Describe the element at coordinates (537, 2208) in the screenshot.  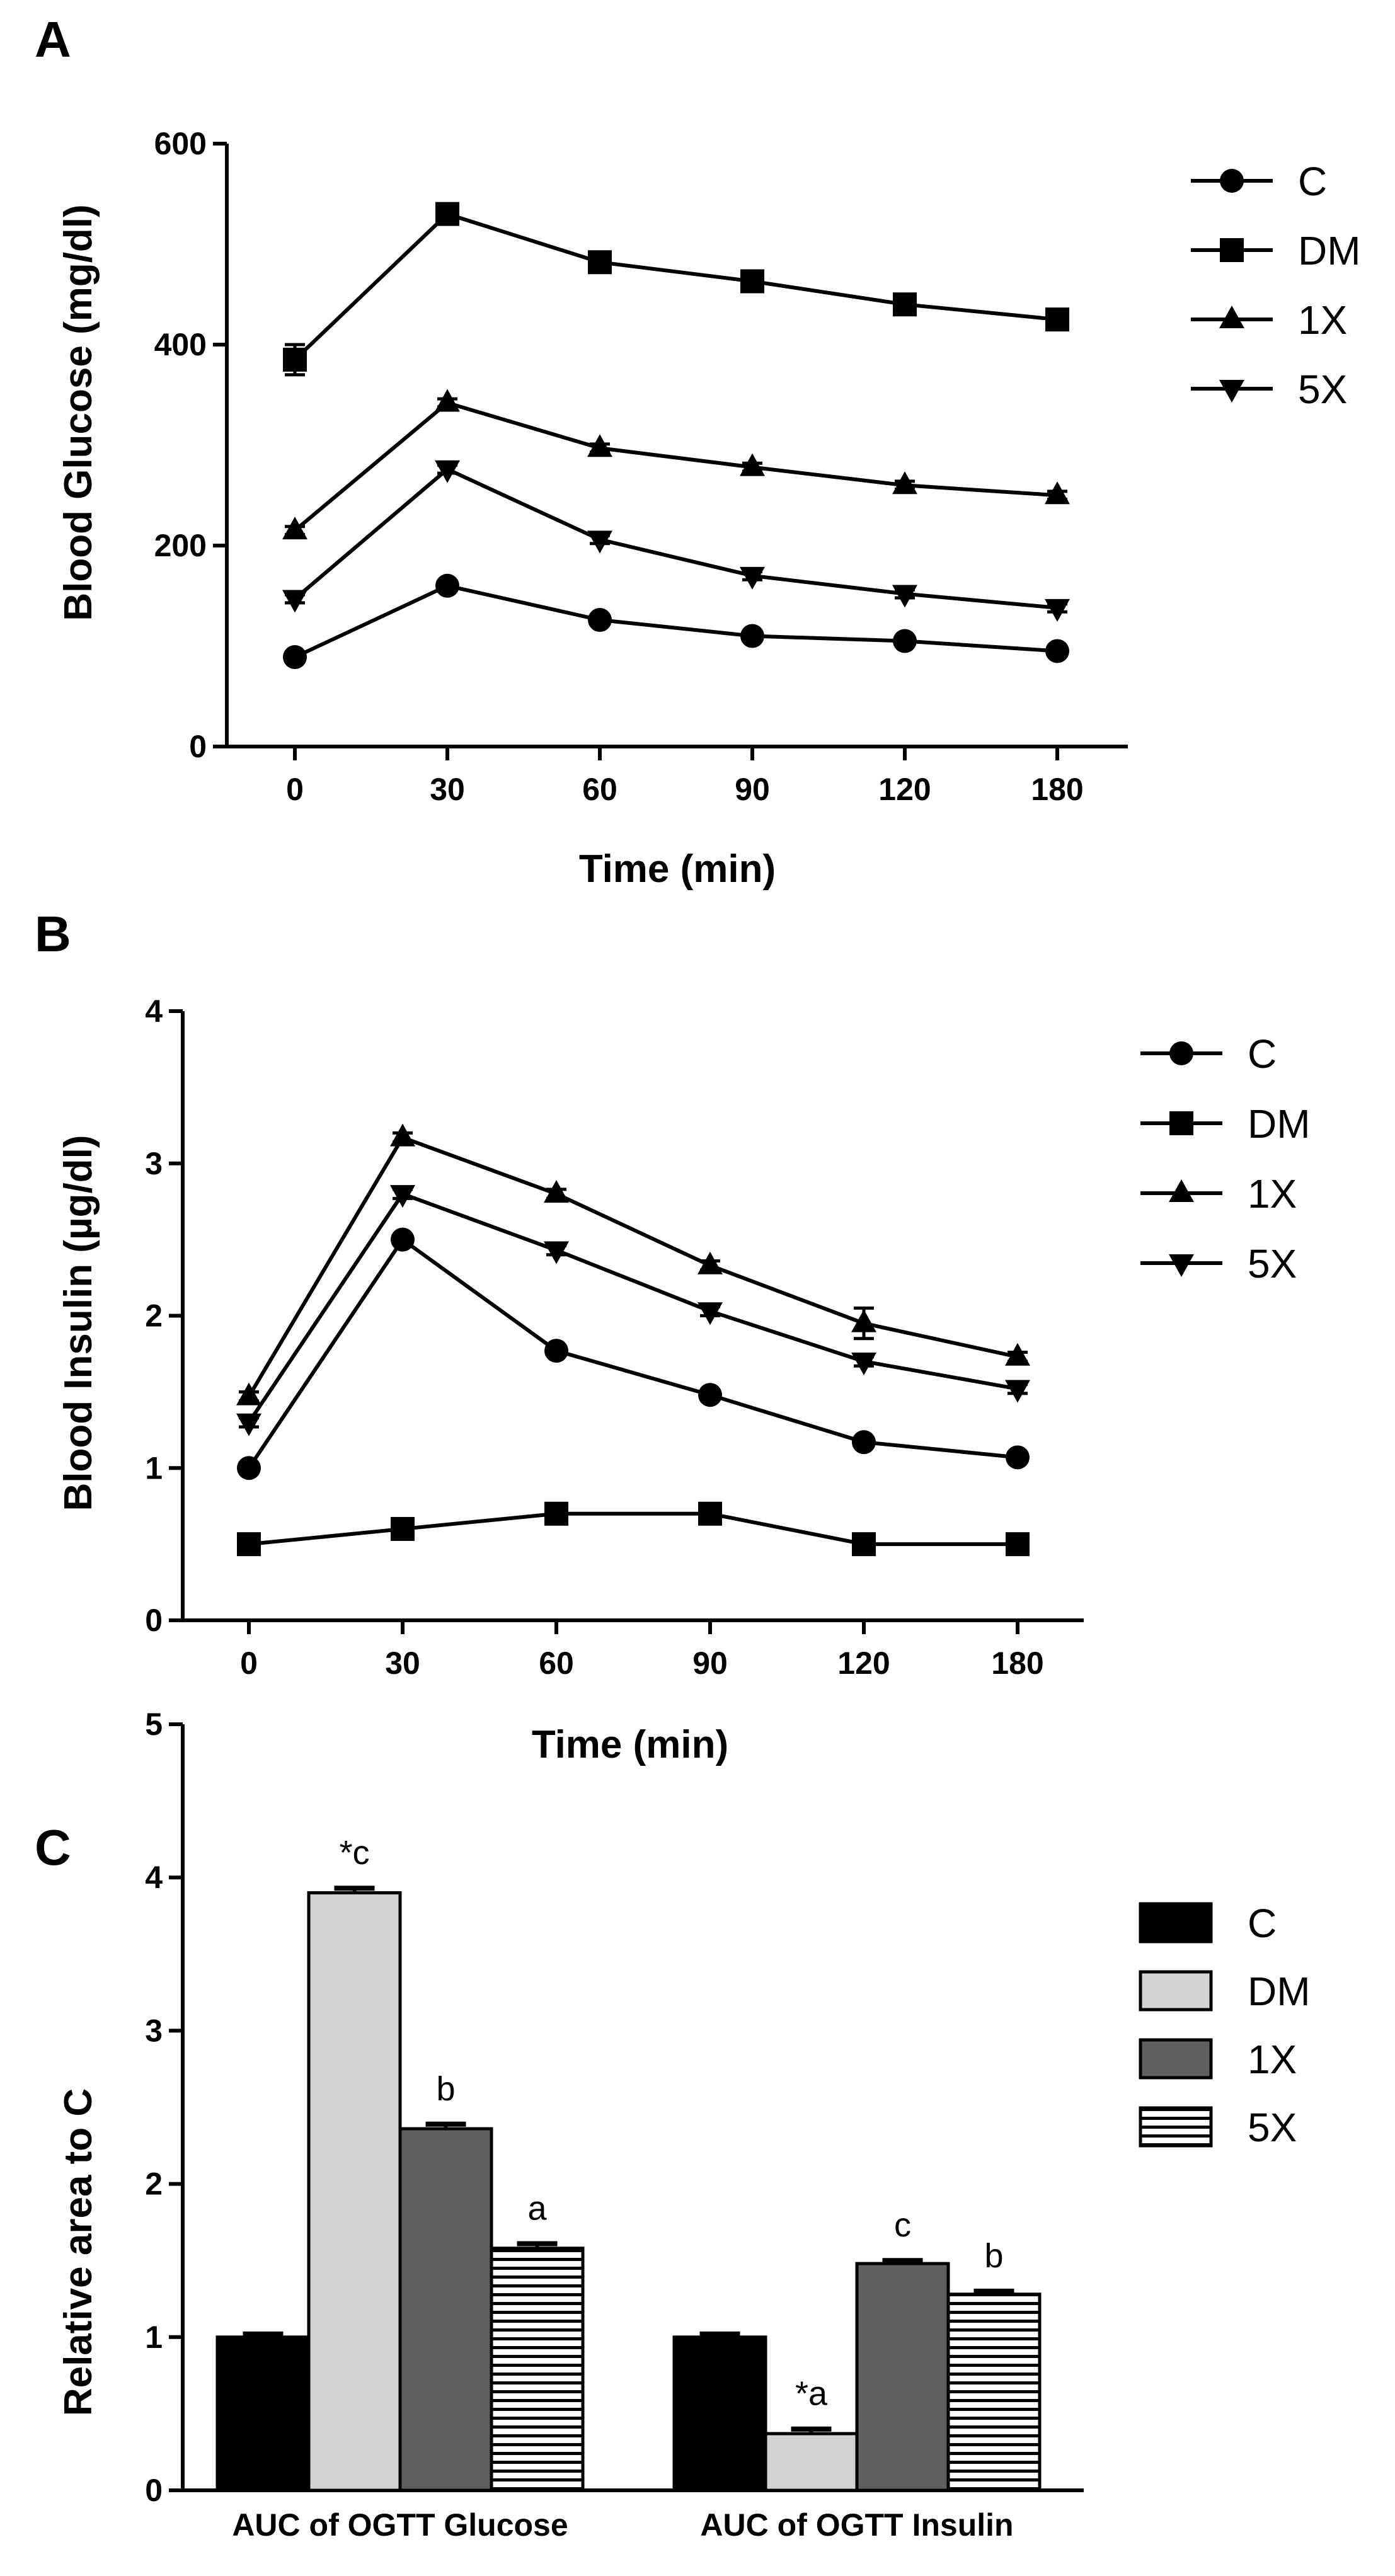
I see `significance-label: a` at that location.